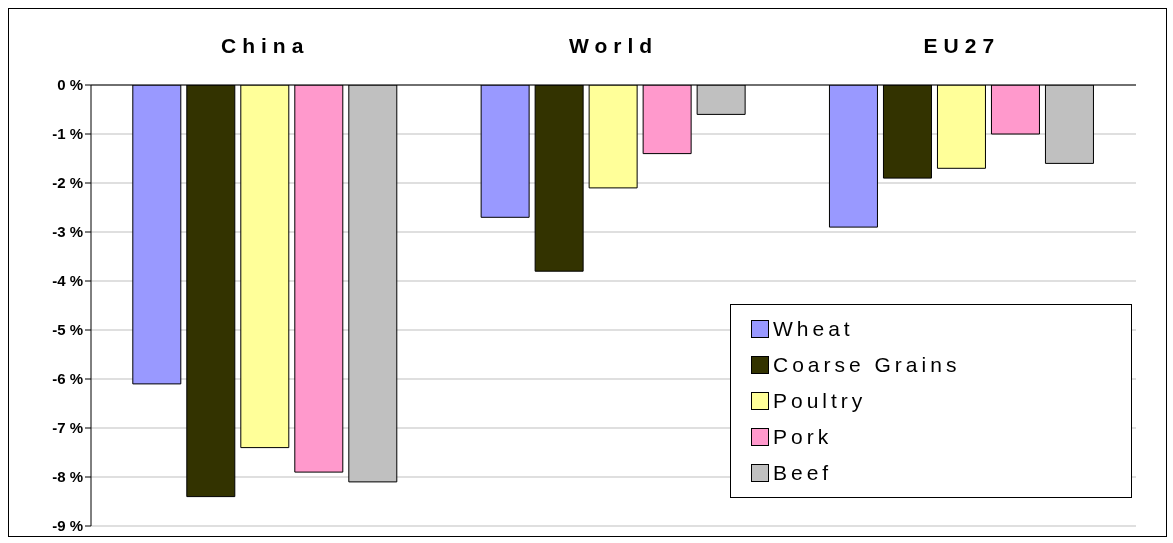  What do you see at coordinates (67, 134) in the screenshot?
I see `y-tick-label: -1 %` at bounding box center [67, 134].